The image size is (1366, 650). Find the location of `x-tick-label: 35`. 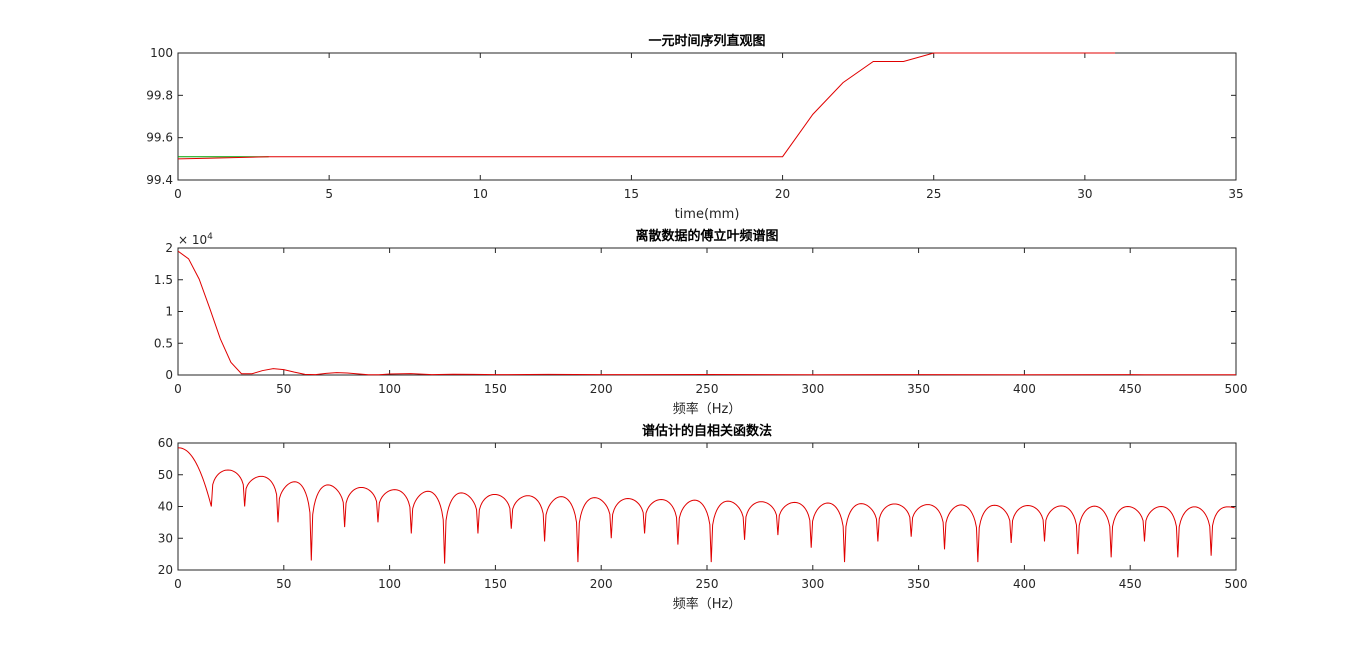

x-tick-label: 35 is located at coordinates (1235, 194).